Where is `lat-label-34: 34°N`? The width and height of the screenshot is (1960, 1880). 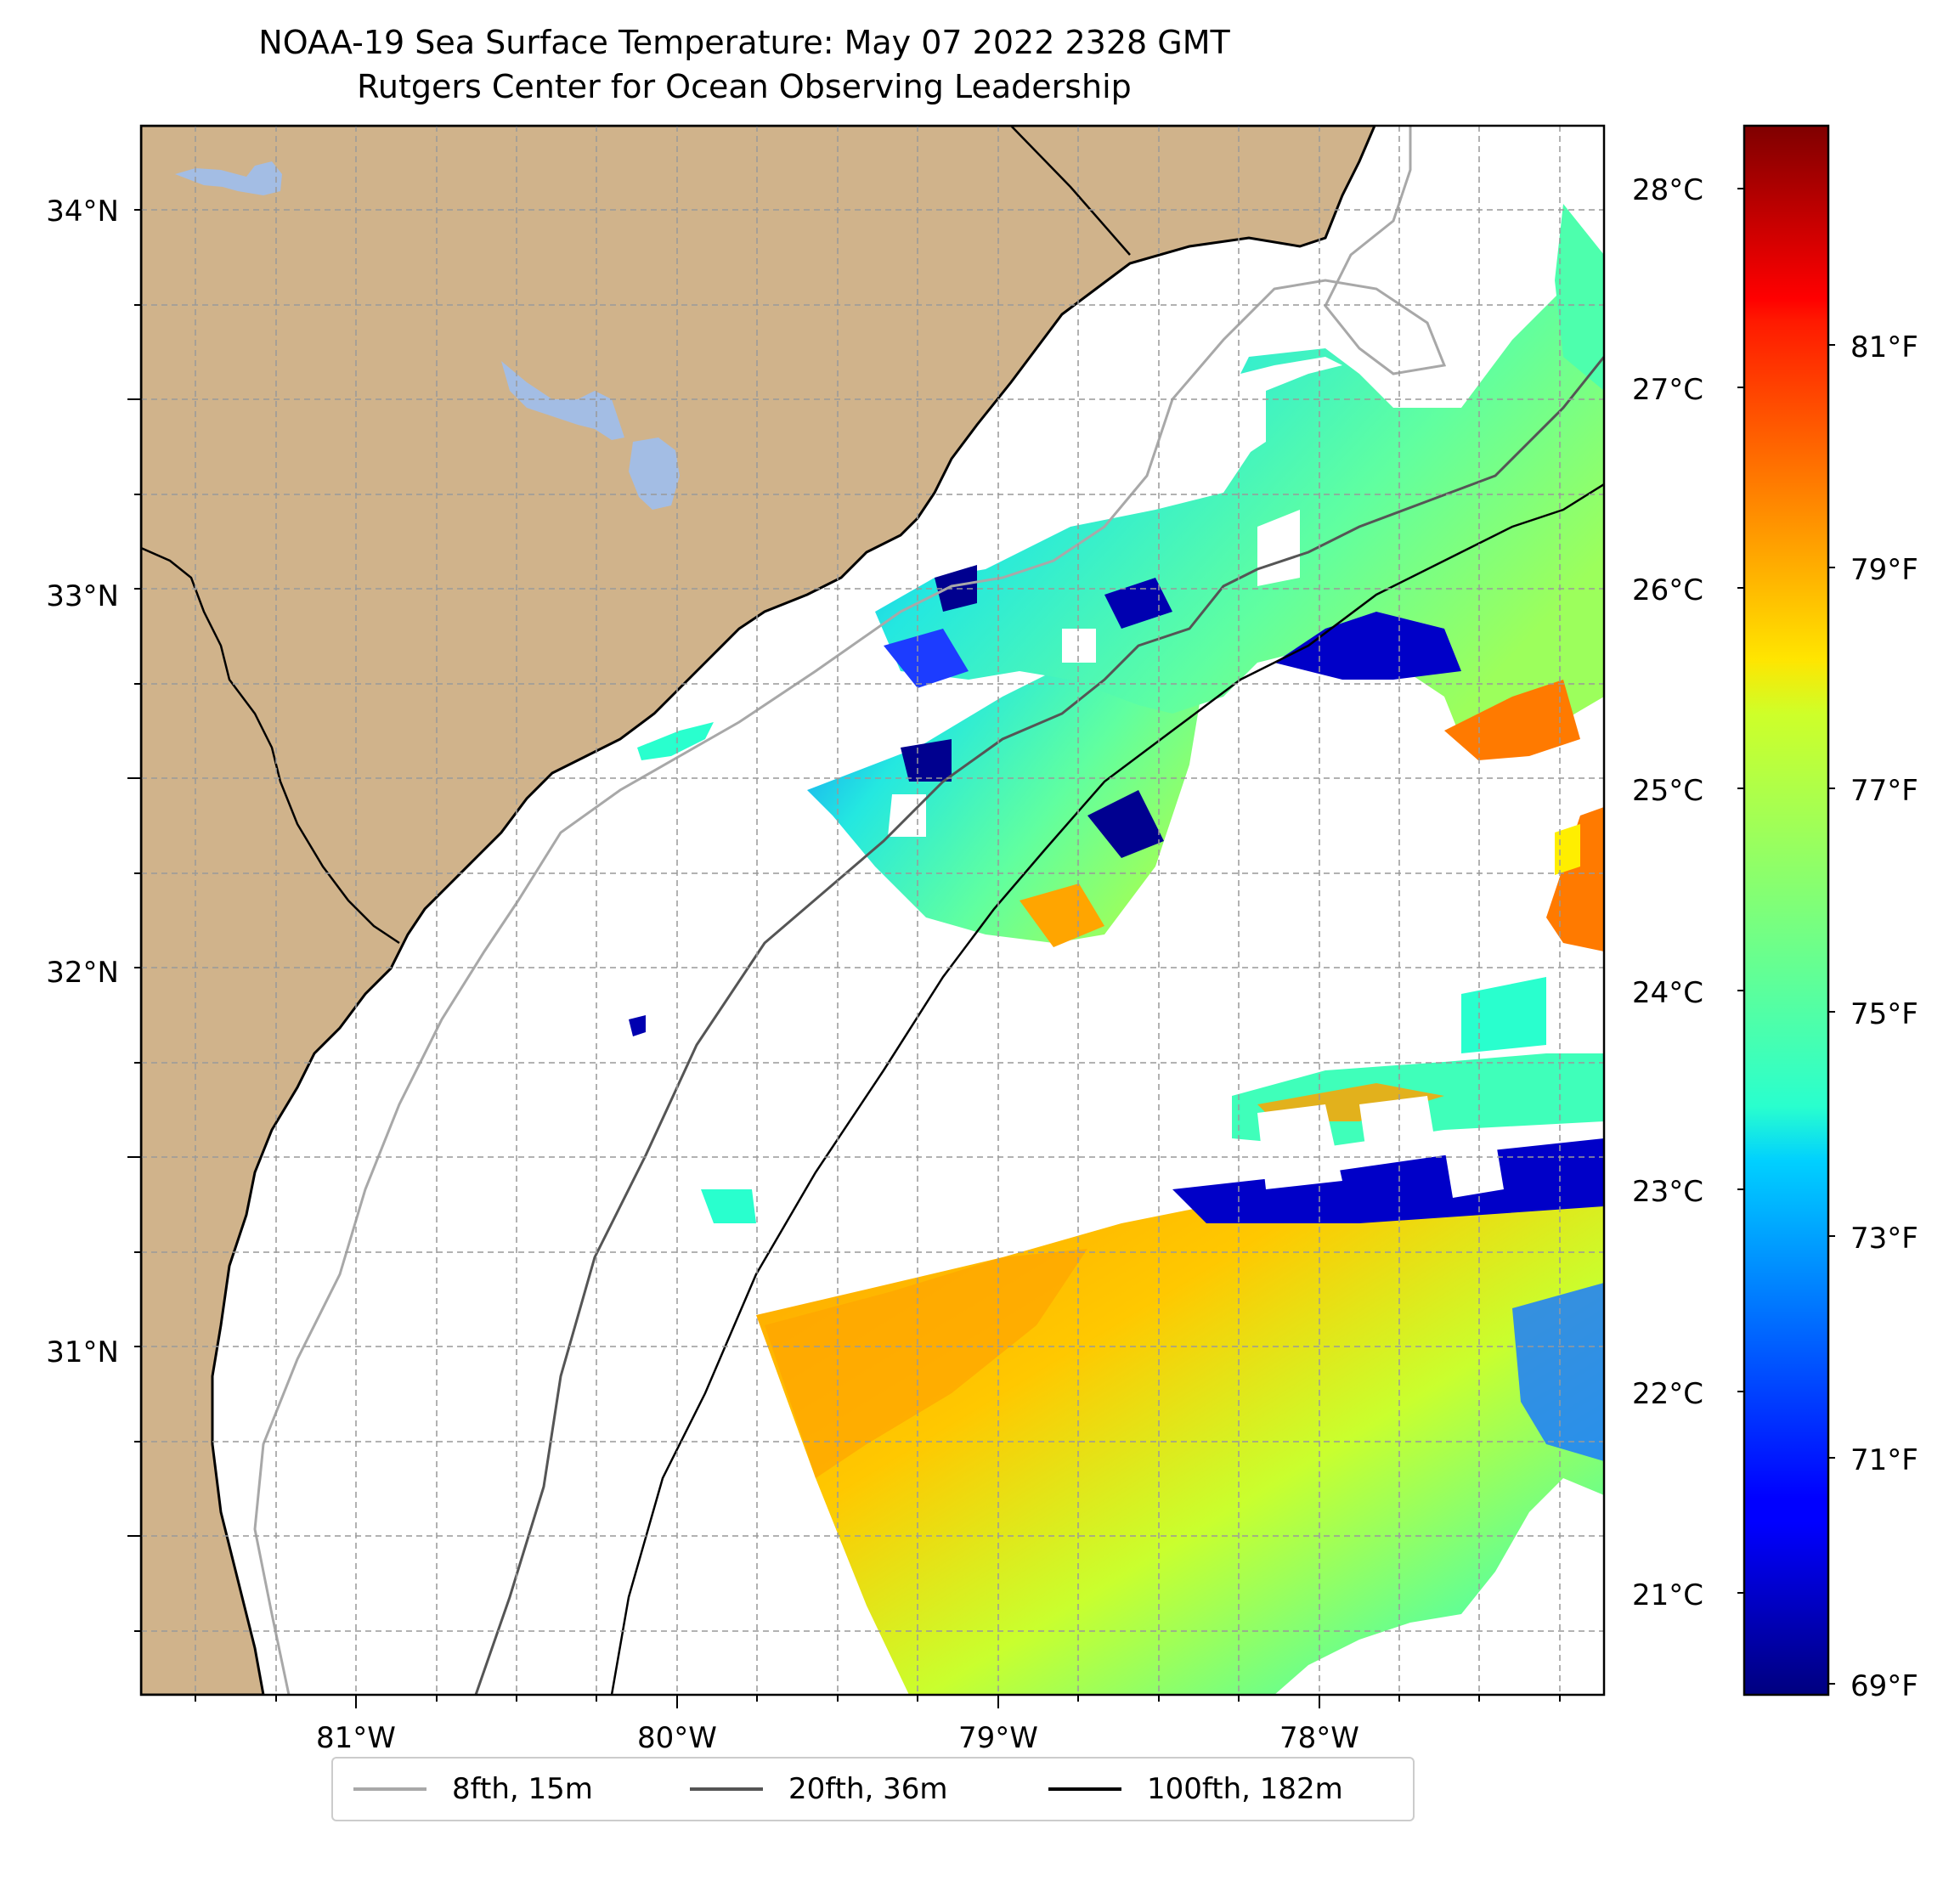
lat-label-34: 34°N is located at coordinates (83, 212).